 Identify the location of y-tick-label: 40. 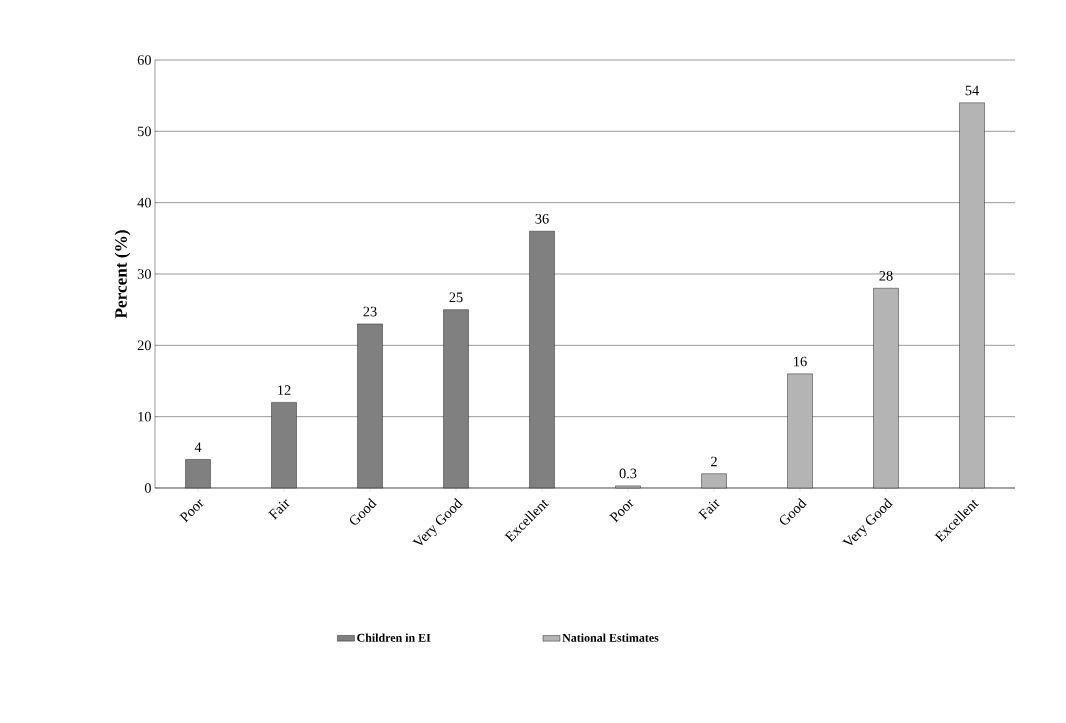
(144, 202).